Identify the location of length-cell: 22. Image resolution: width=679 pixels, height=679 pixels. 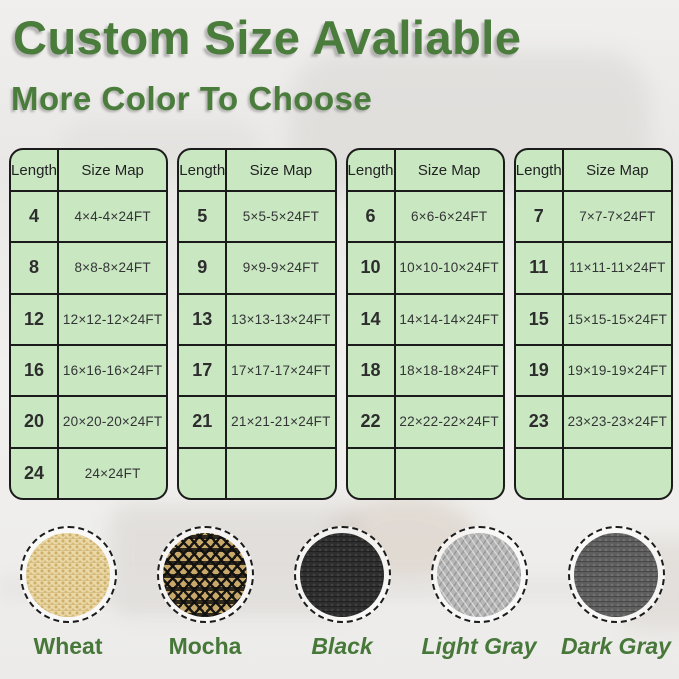
(372, 422).